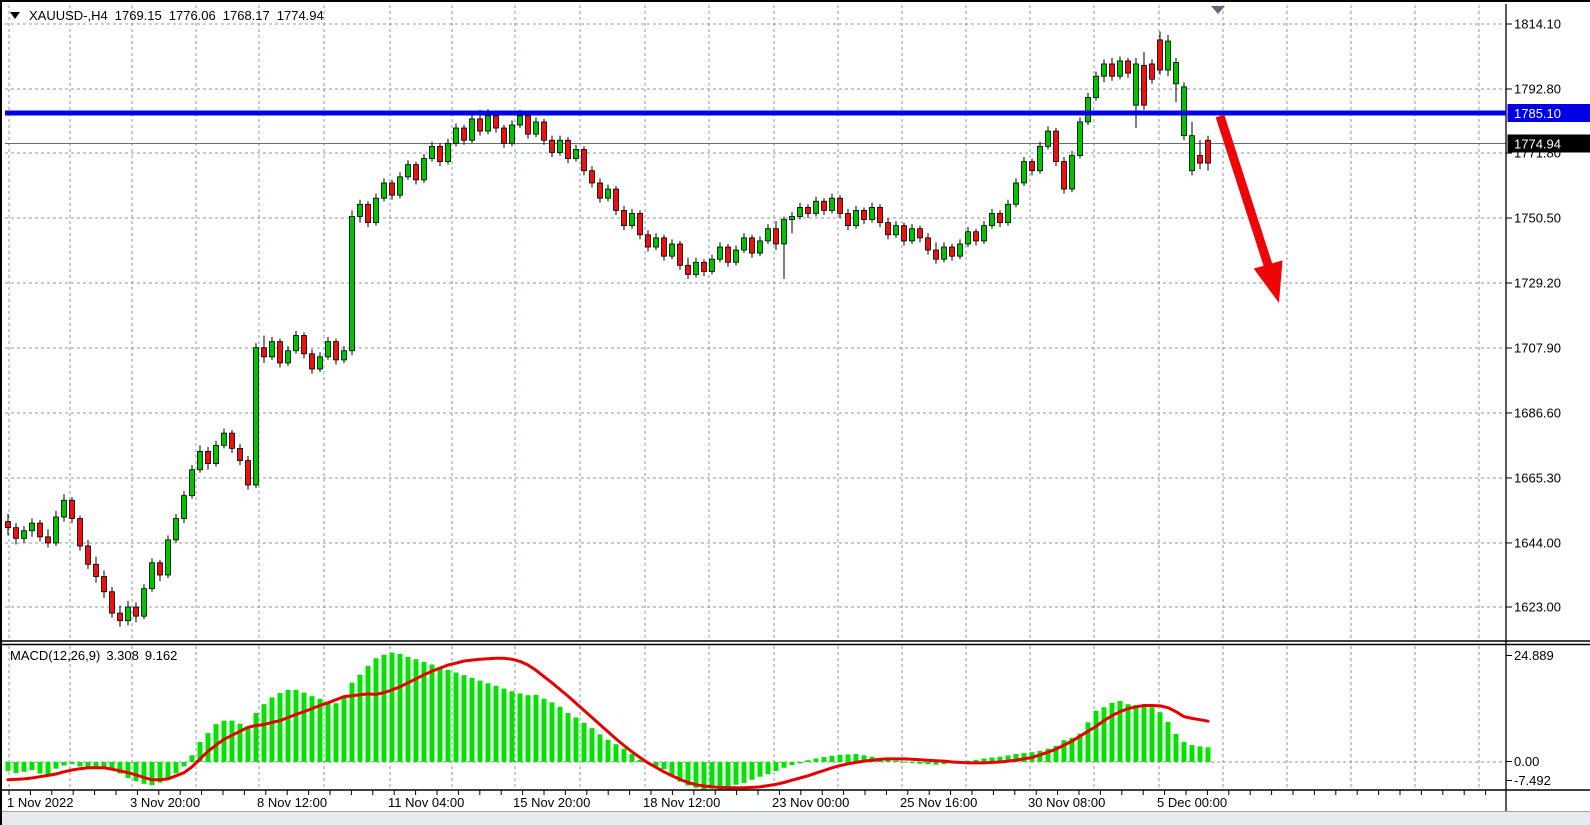 This screenshot has width=1590, height=825. I want to click on price-axis-label: 1665.30, so click(1537, 477).